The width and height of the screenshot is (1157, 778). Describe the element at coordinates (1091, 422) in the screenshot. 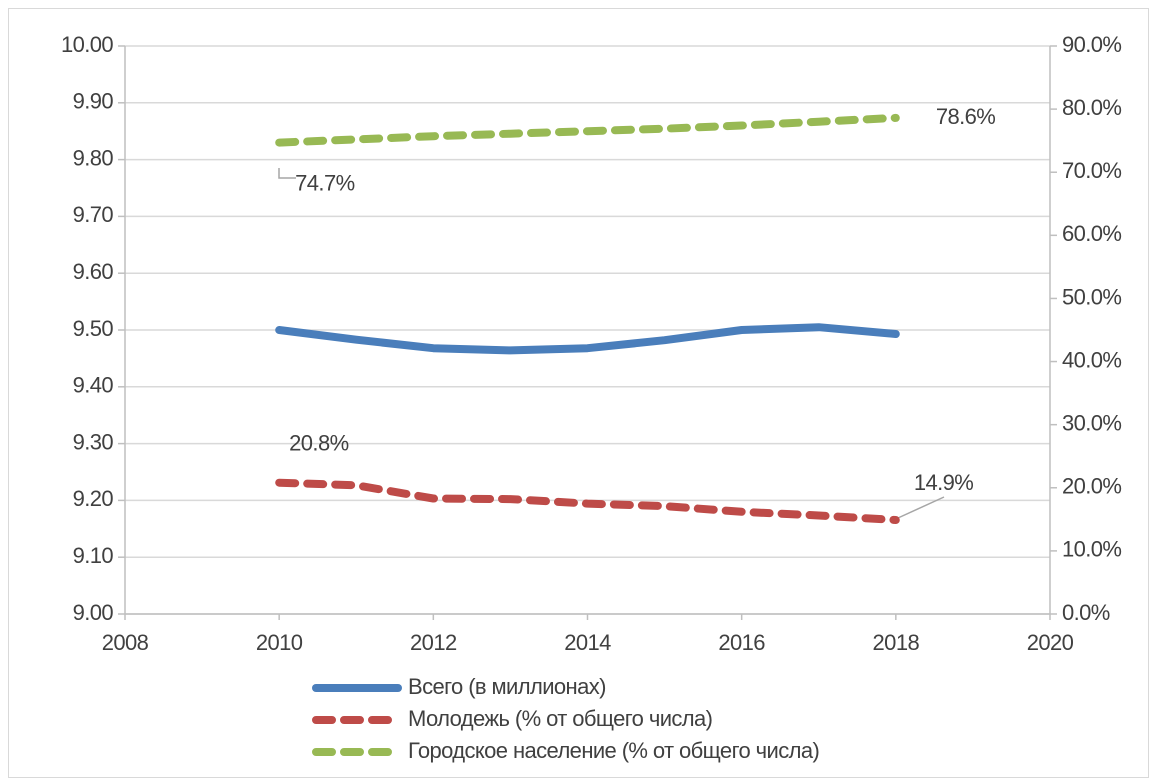

I see `y2-tick-label: 30.0%` at that location.